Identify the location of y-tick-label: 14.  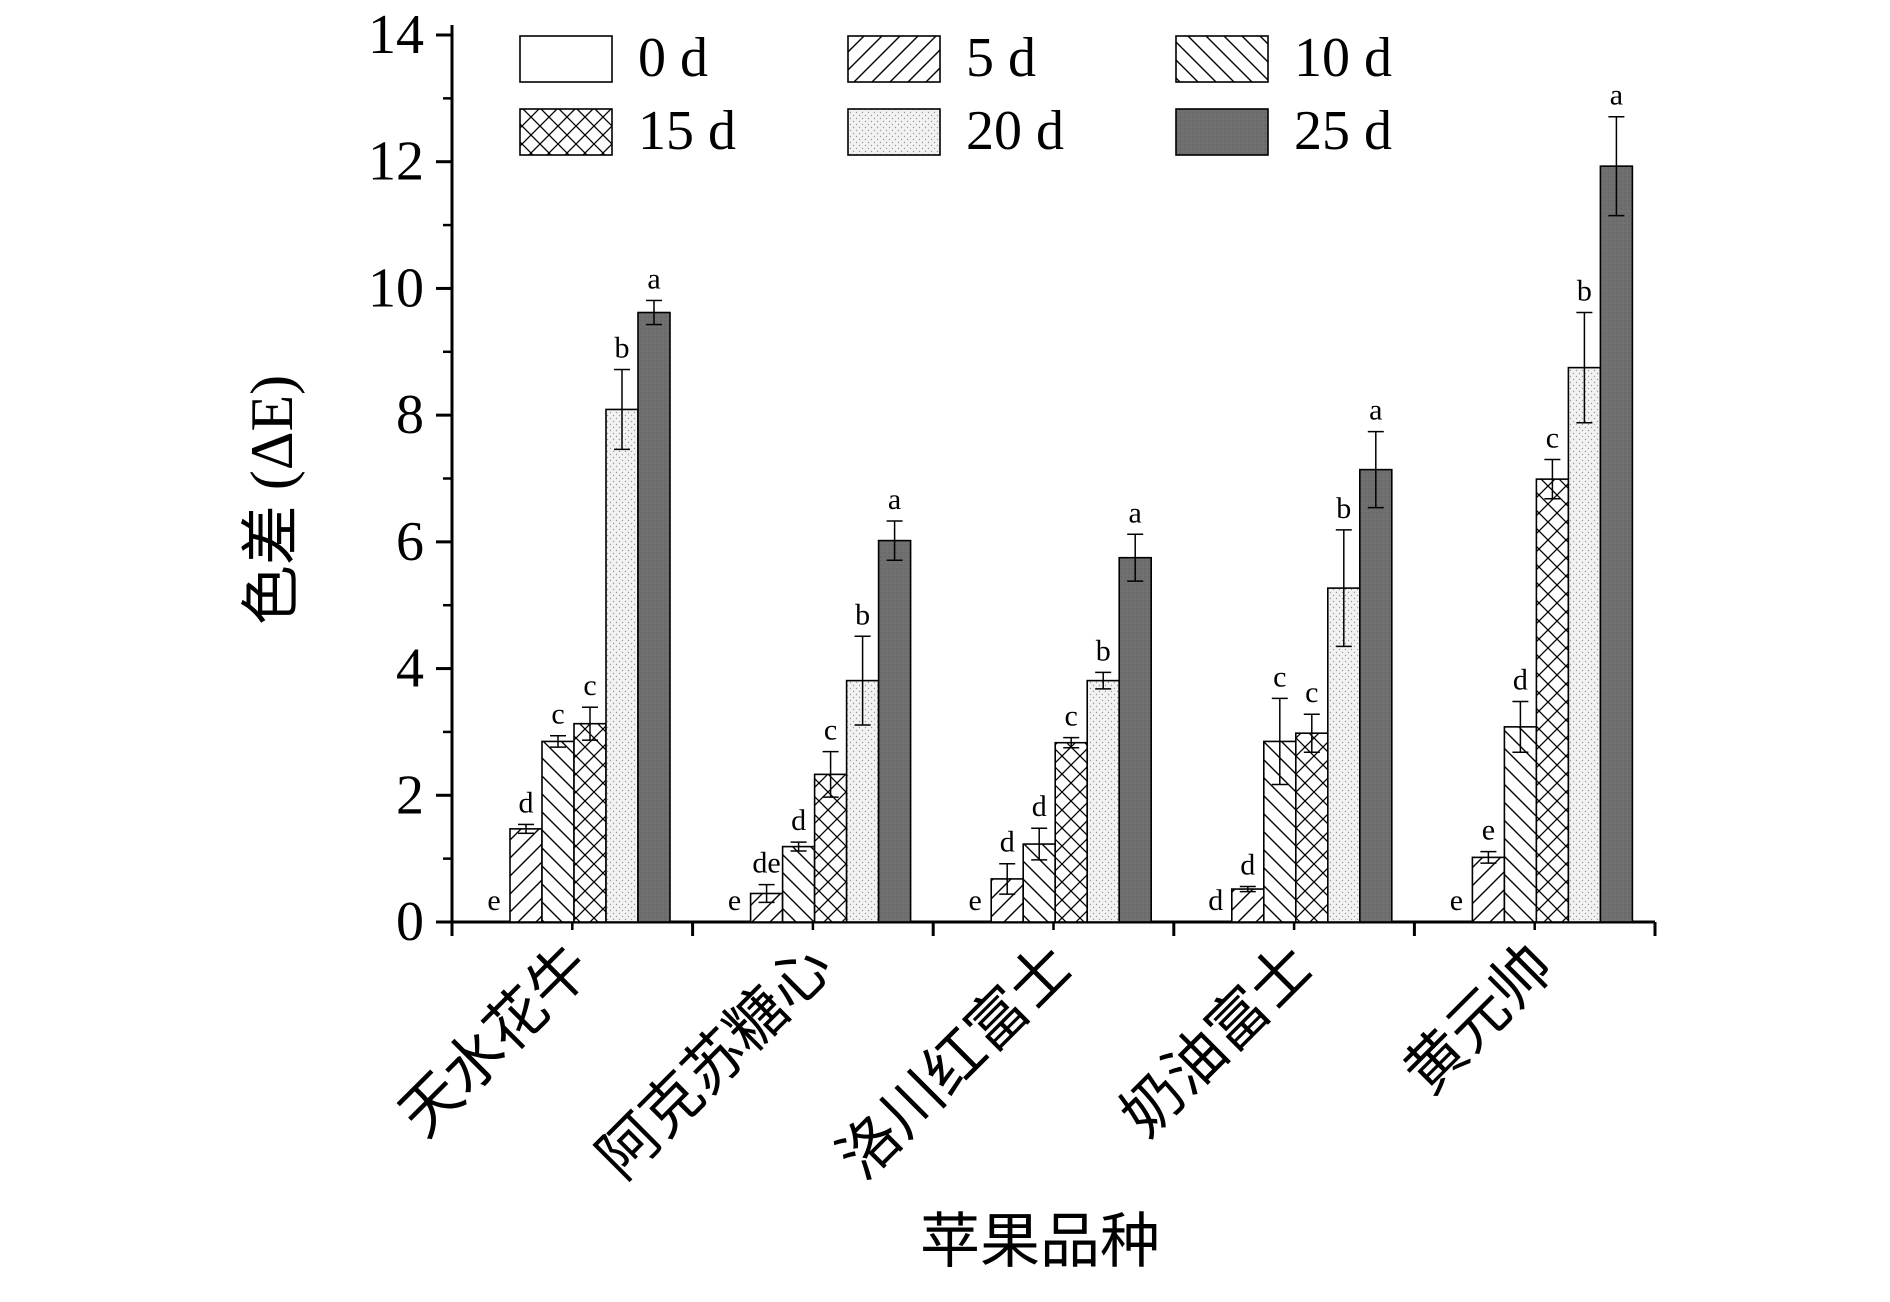
(396, 35).